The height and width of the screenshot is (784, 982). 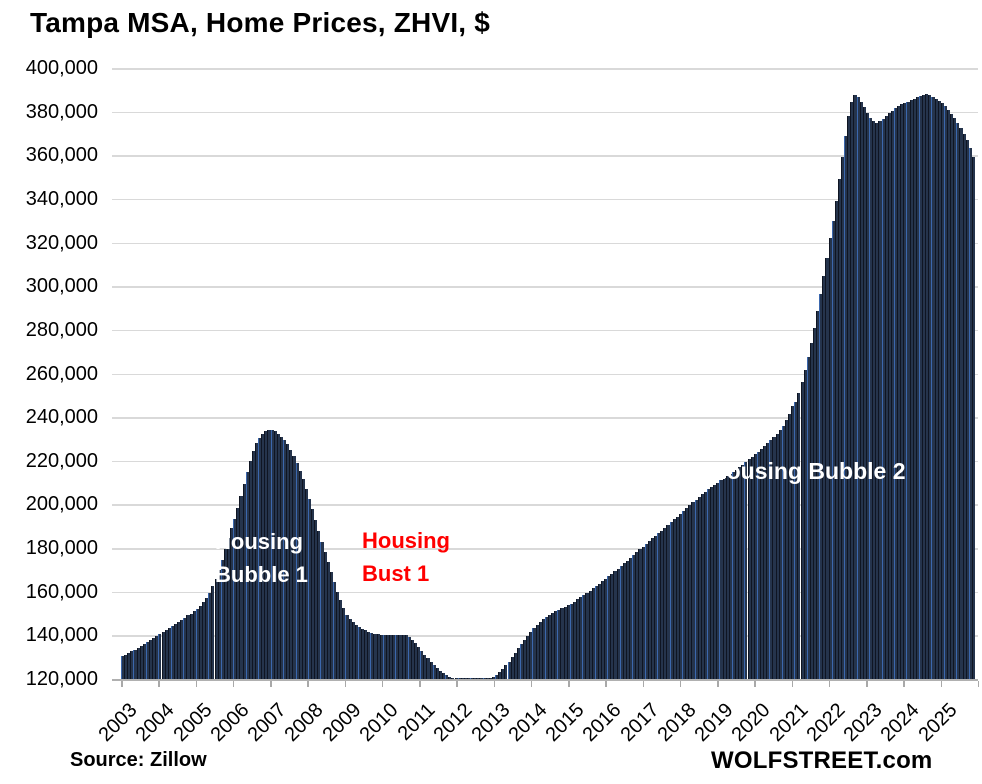 I want to click on chart-title: Tampa MSA, Home Prices, ZHVI, $, so click(x=260, y=22).